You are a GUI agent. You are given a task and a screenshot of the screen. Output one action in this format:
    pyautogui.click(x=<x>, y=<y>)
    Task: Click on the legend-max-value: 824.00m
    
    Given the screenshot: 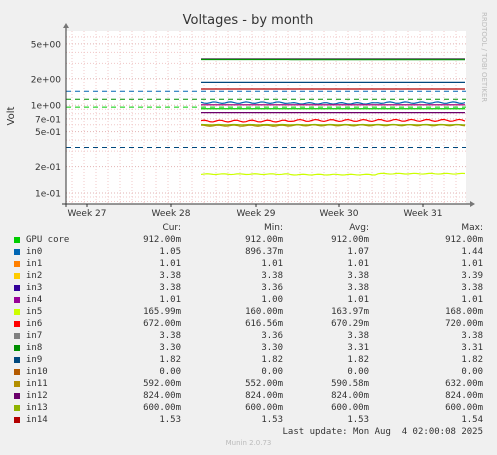 What is the action you would take?
    pyautogui.click(x=464, y=396)
    